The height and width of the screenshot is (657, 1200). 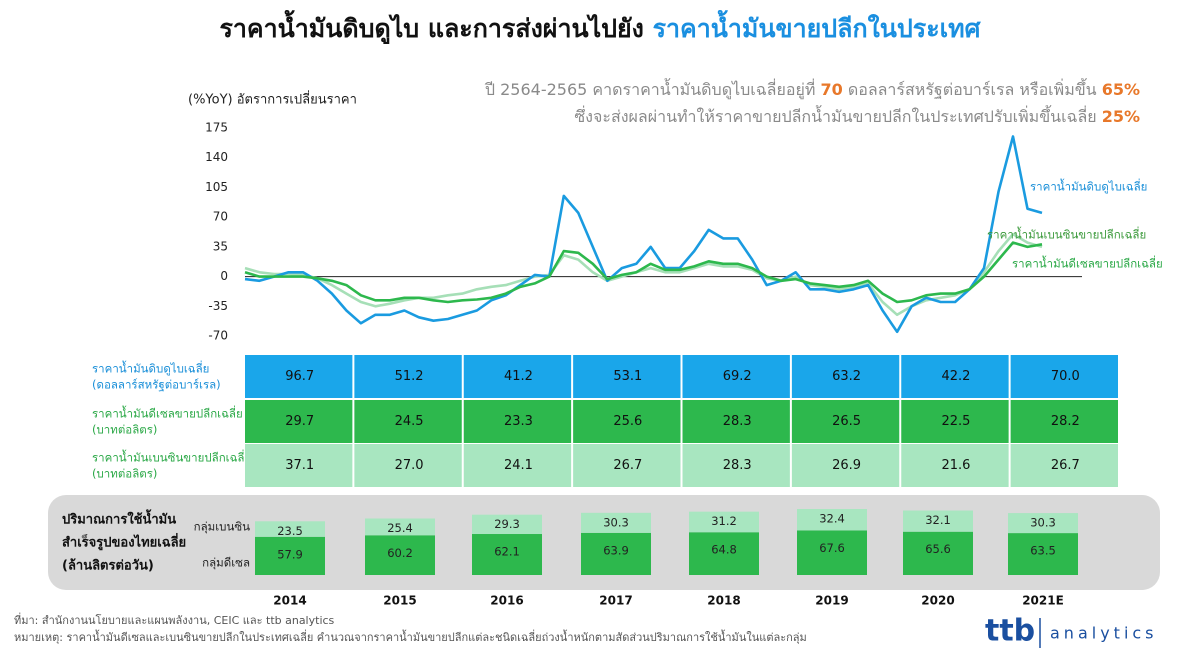 What do you see at coordinates (216, 187) in the screenshot?
I see `y-tick-label: 105` at bounding box center [216, 187].